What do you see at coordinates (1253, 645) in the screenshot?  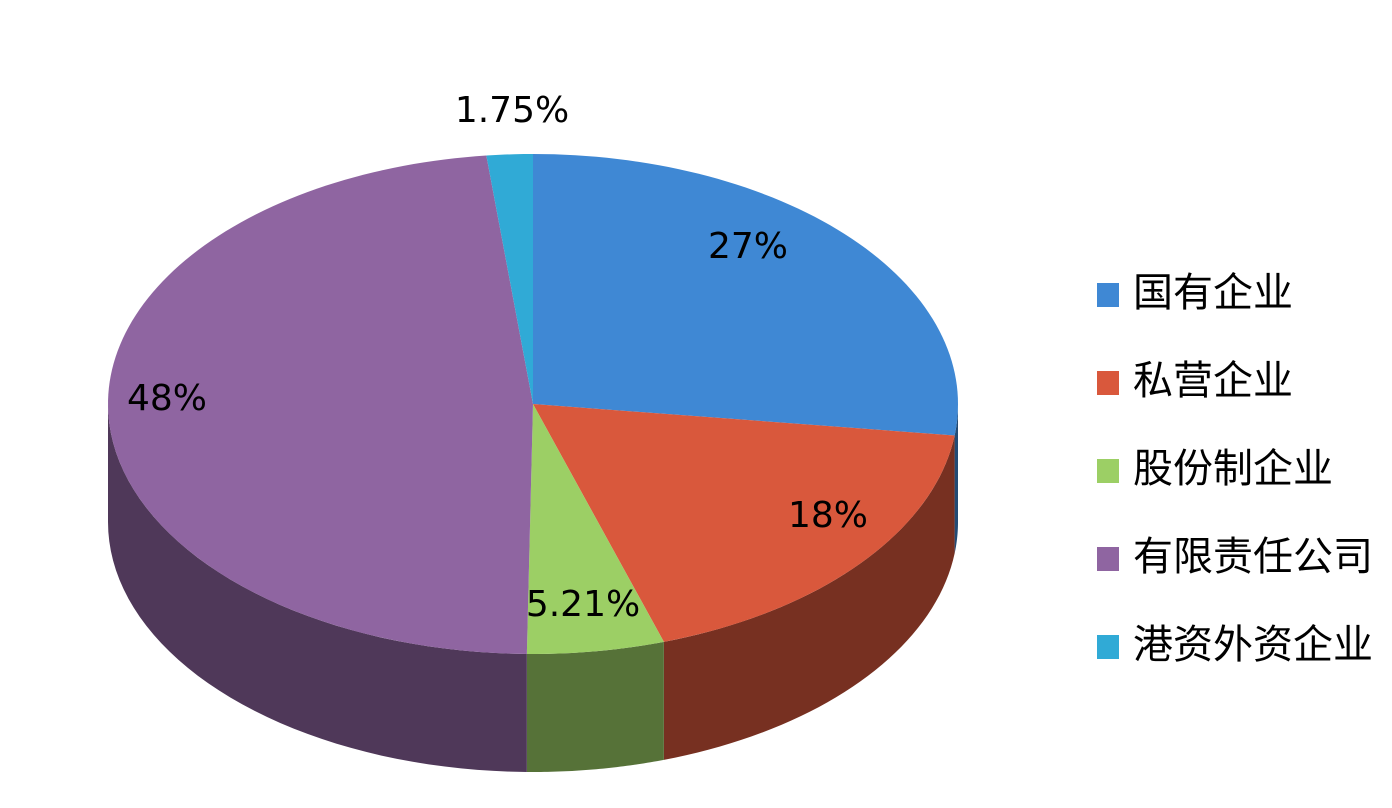 I see `legend-label: 港资外资企业` at bounding box center [1253, 645].